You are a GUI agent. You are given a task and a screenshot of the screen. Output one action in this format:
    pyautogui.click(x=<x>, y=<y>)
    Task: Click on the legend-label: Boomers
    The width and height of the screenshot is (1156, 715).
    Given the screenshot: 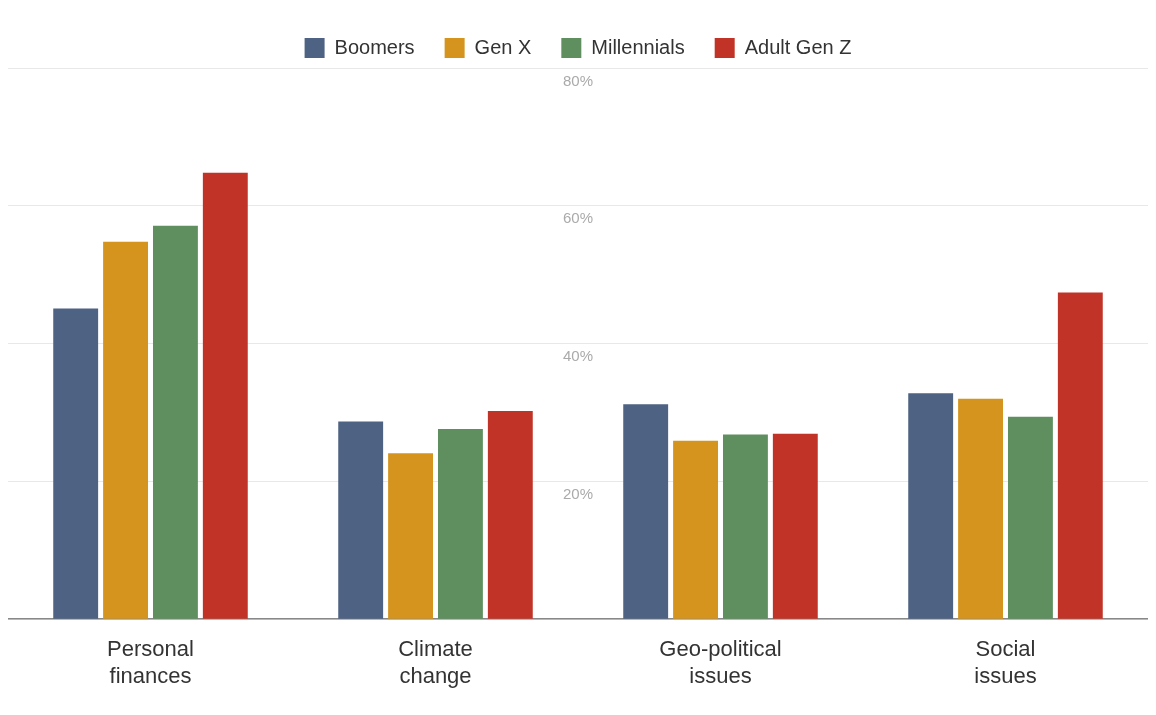 What is the action you would take?
    pyautogui.click(x=374, y=46)
    